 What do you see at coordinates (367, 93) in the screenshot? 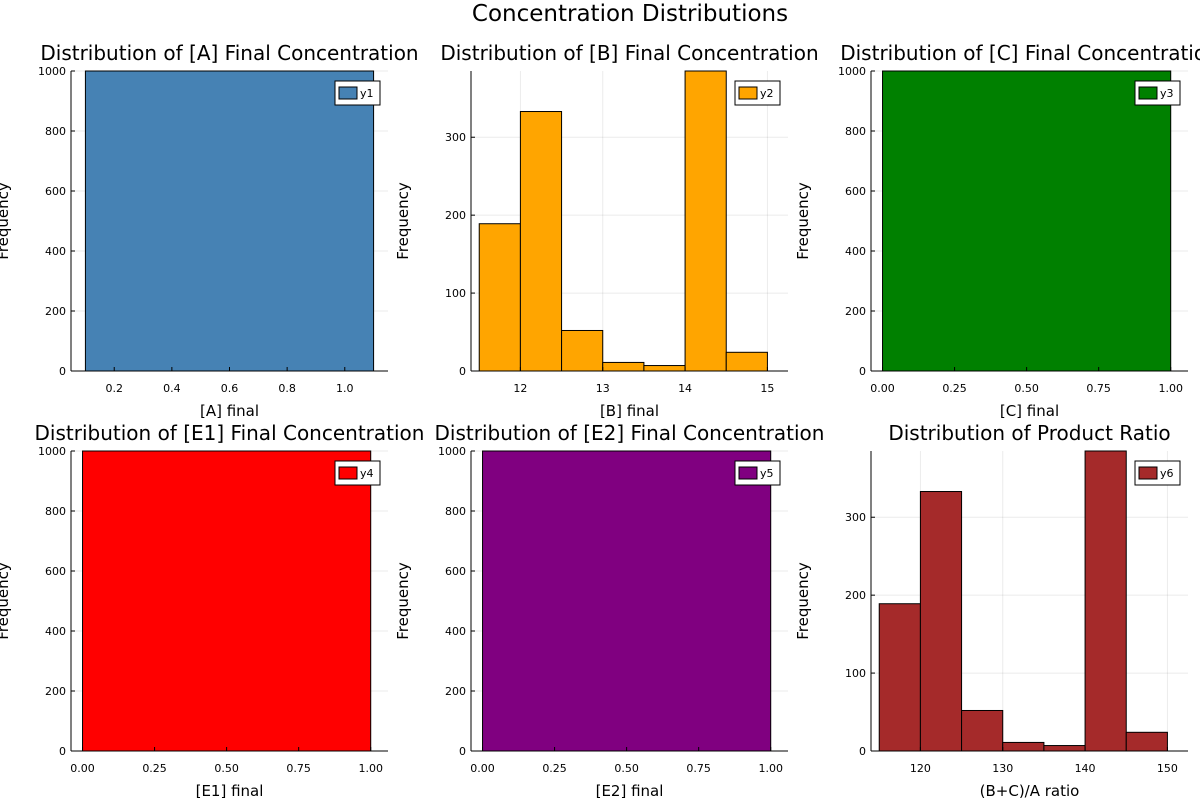
I see `legend-label: y1` at bounding box center [367, 93].